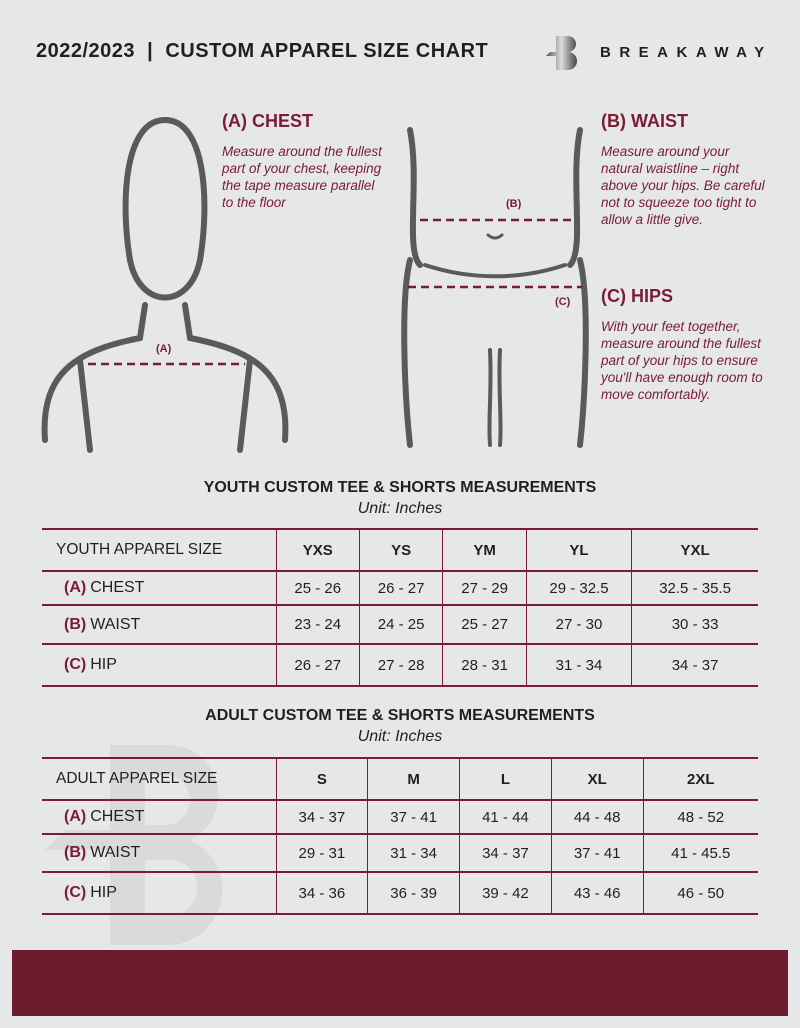 The width and height of the screenshot is (800, 1028). What do you see at coordinates (597, 893) in the screenshot?
I see `cell: 43 - 46` at bounding box center [597, 893].